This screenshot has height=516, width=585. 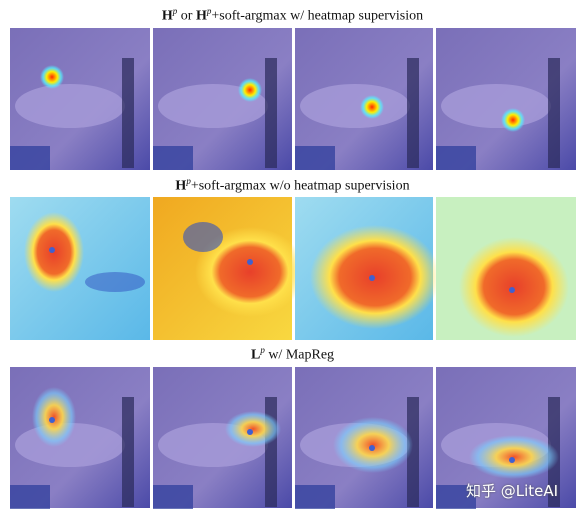 What do you see at coordinates (299, 355) in the screenshot?
I see `title-part: w/ MapReg` at bounding box center [299, 355].